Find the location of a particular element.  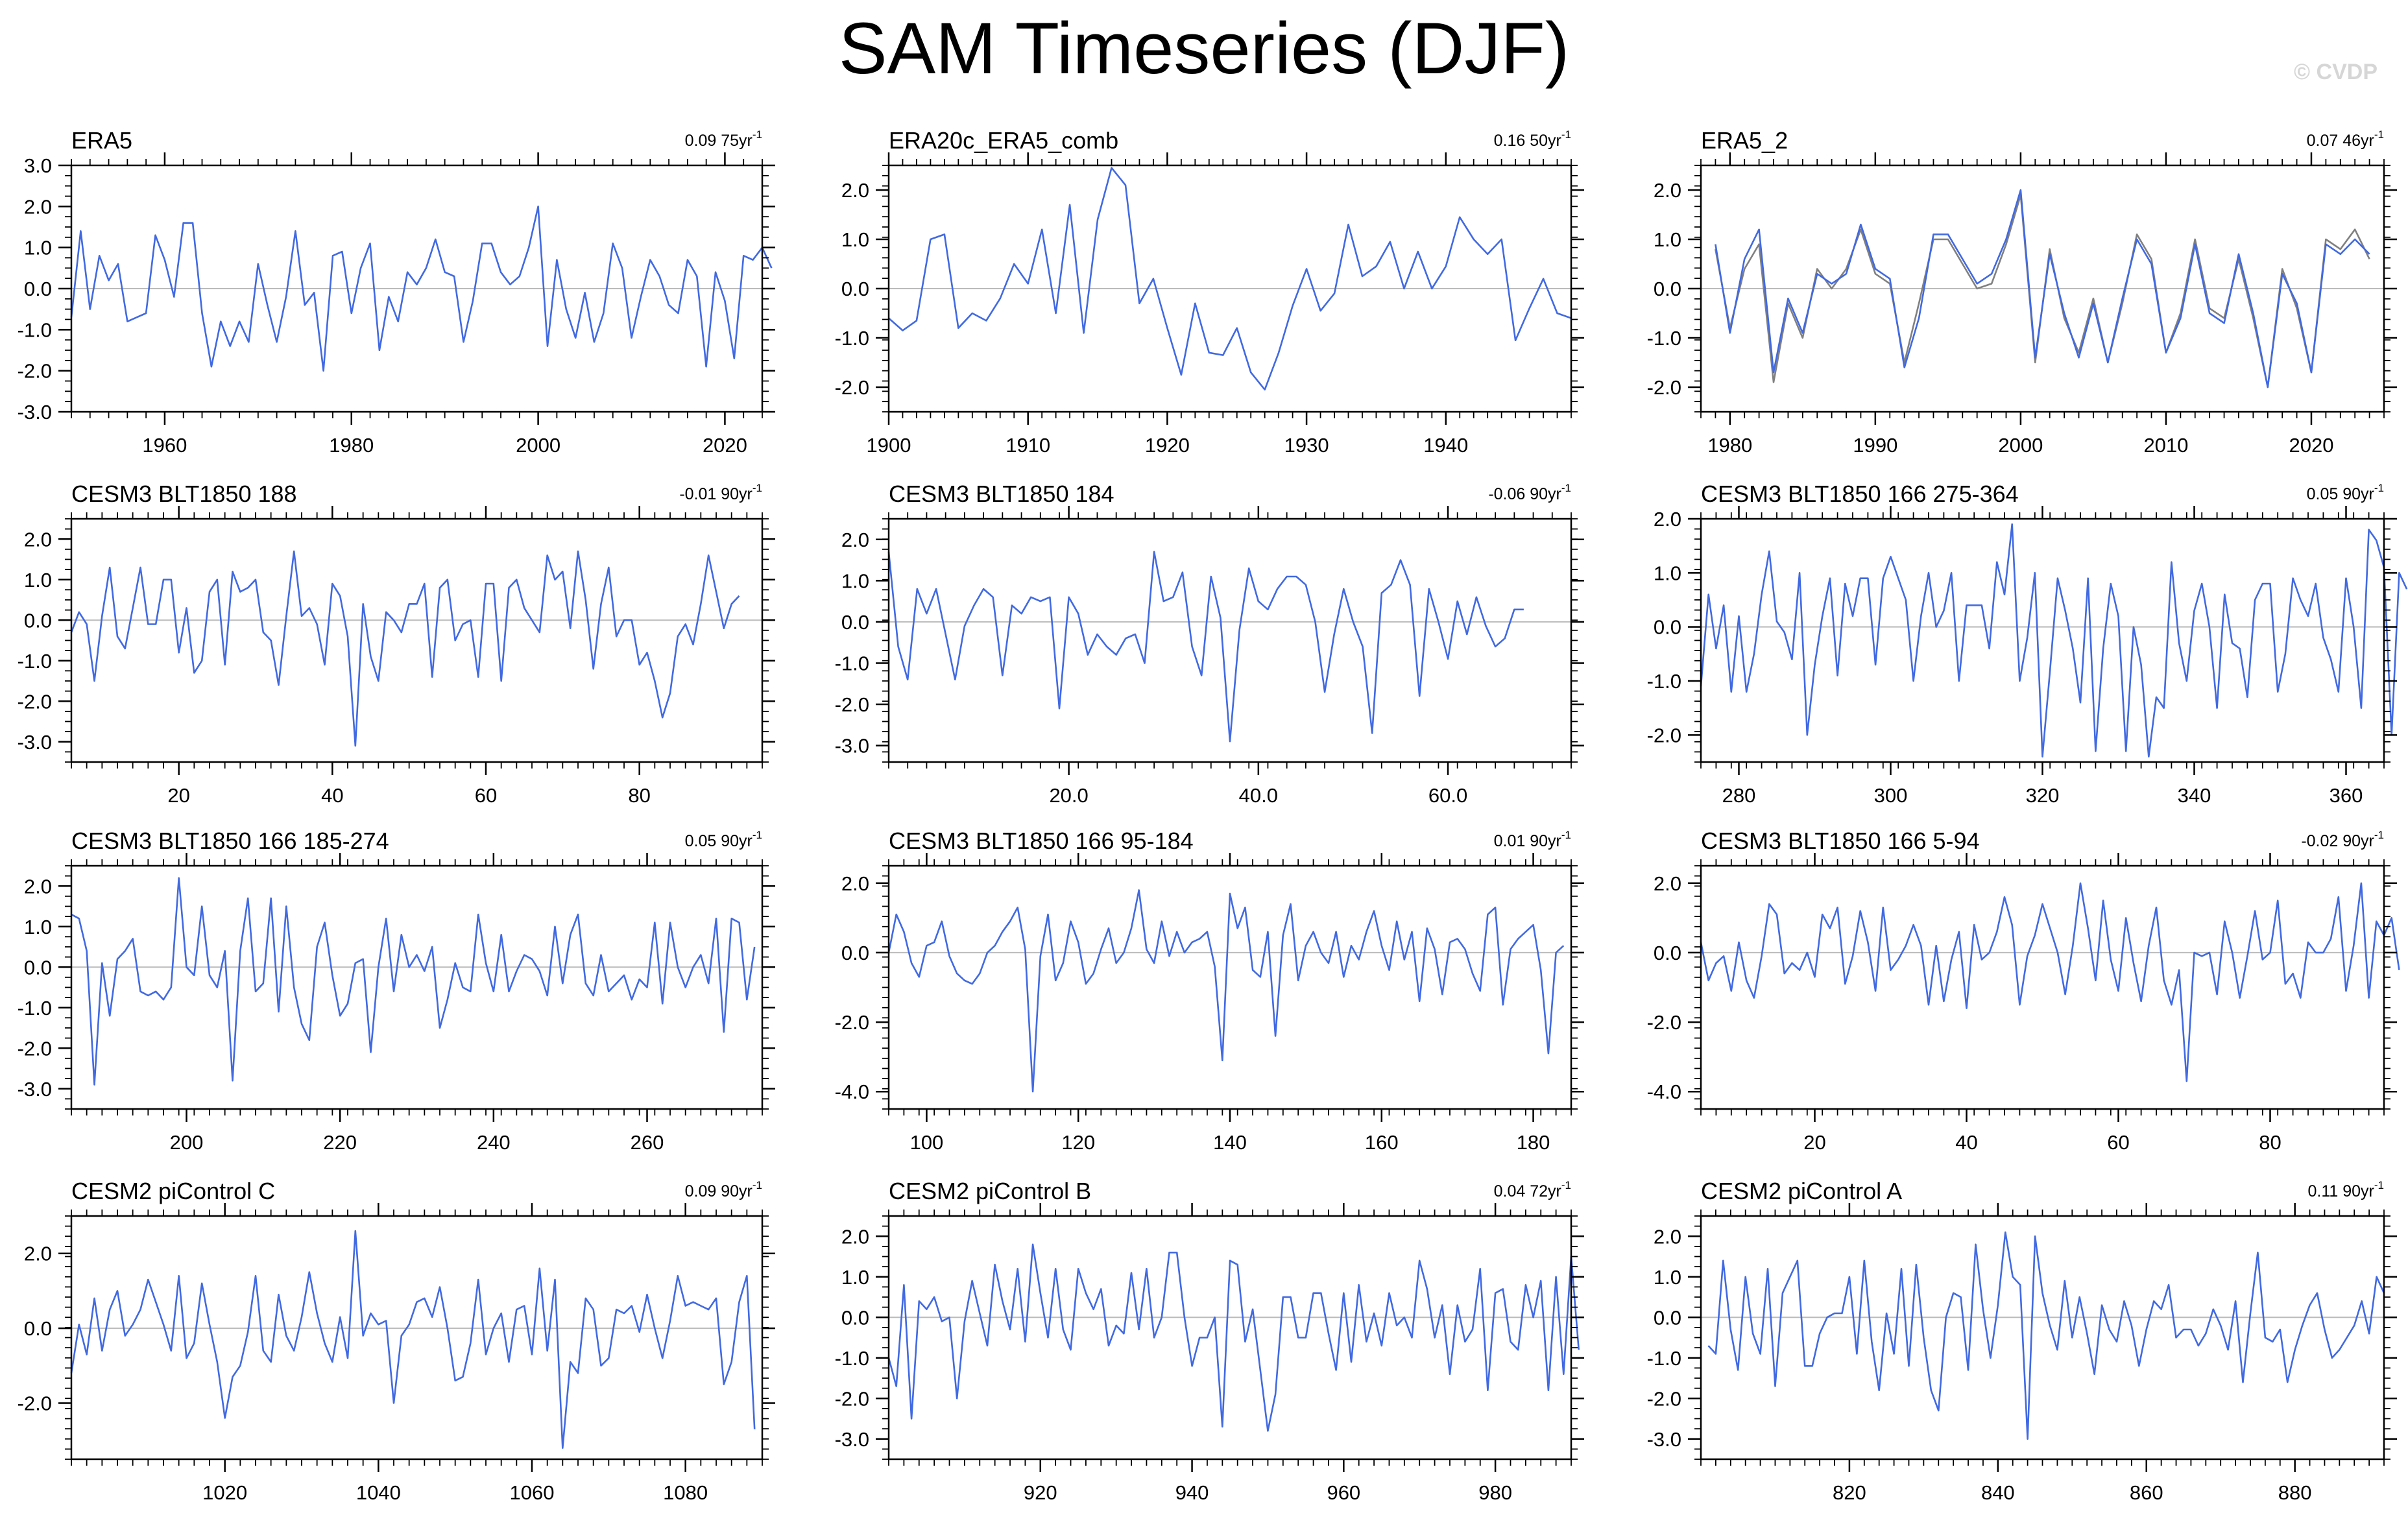

trend-label: -0.02 90yr-1 is located at coordinates (2342, 839).